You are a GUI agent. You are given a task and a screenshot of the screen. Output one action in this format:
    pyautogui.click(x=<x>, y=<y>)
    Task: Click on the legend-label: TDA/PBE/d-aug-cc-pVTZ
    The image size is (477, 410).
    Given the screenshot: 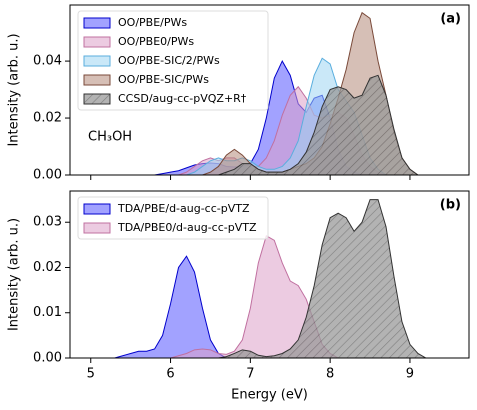 What is the action you would take?
    pyautogui.click(x=183, y=208)
    